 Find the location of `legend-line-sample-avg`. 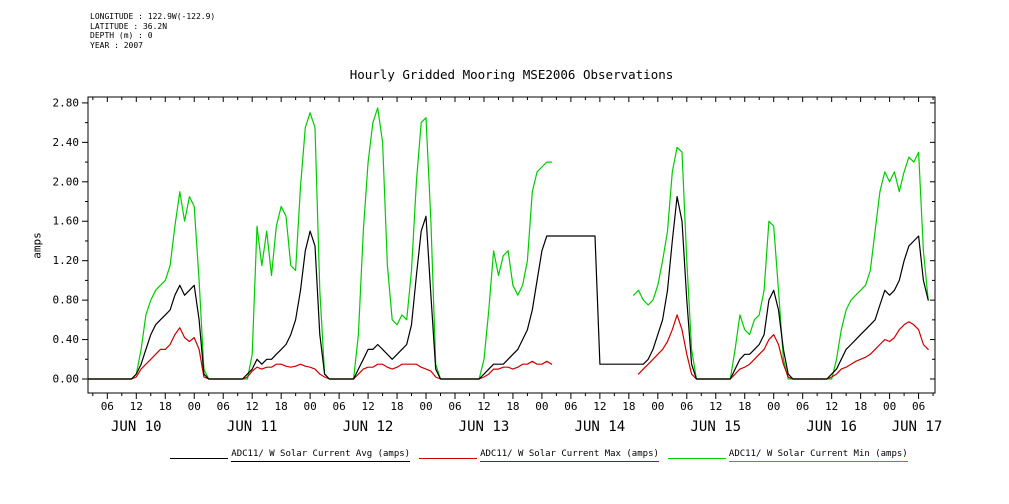

legend-line-sample-avg is located at coordinates (199, 458).